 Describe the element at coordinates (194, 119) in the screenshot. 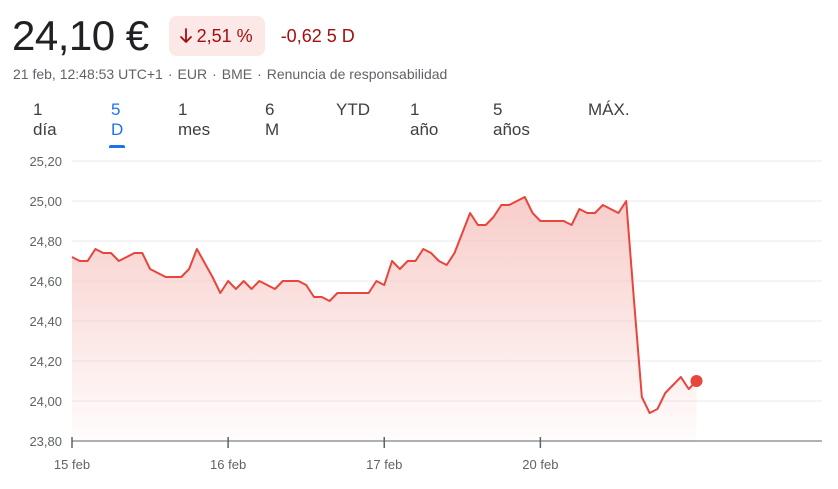

I see `tab-1-month: 1 mes` at that location.